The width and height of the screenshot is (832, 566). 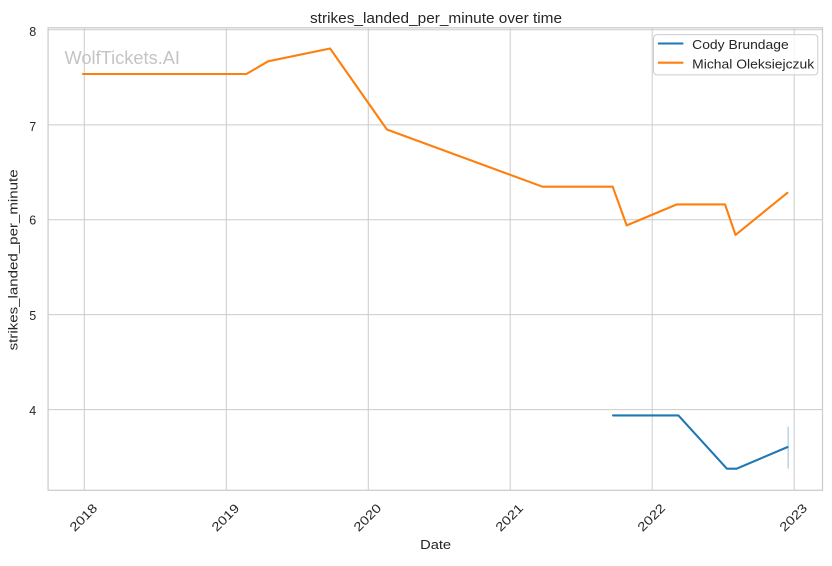 I want to click on svg-text: 7, so click(x=32, y=127).